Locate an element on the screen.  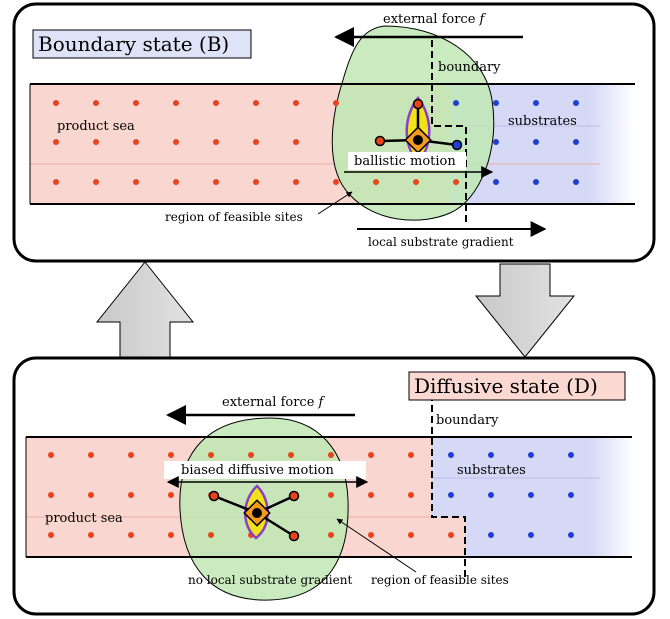
diffusive-motion-label-bg is located at coordinates (265, 470).